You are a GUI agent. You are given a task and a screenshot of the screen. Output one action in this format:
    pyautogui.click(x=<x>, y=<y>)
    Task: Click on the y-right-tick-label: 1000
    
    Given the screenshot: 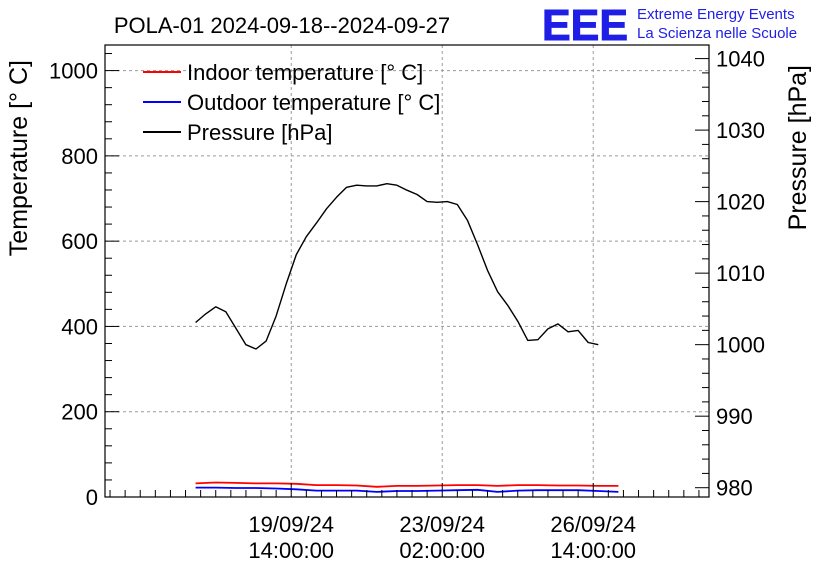 What is the action you would take?
    pyautogui.click(x=740, y=345)
    